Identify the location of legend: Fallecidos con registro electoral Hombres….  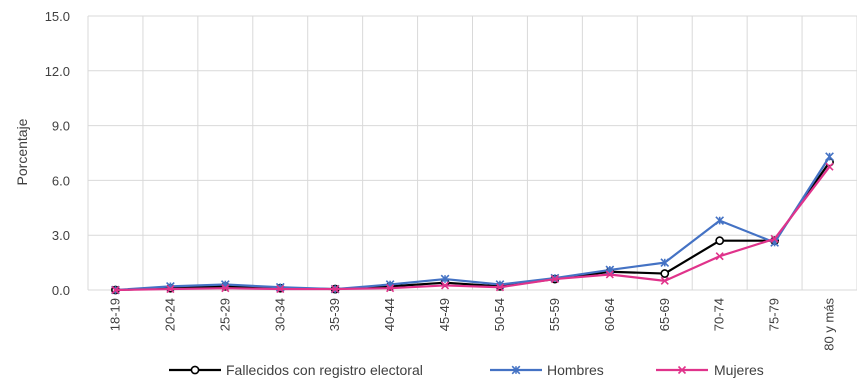
(466, 370).